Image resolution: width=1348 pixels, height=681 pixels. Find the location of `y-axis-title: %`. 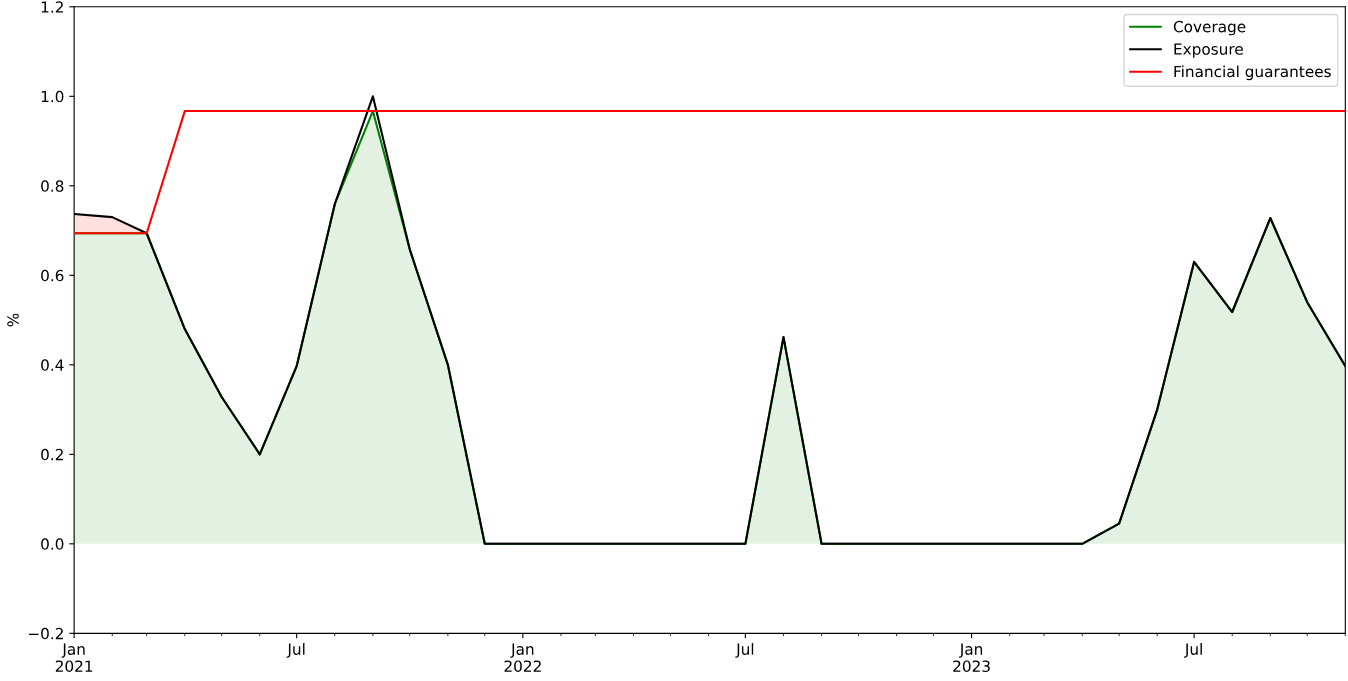

y-axis-title: % is located at coordinates (13, 320).